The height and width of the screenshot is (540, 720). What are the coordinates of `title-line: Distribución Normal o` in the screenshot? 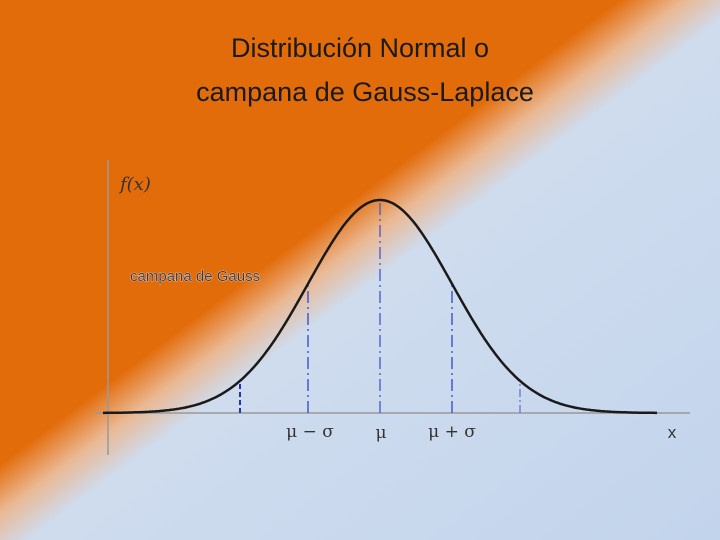 It's located at (360, 48).